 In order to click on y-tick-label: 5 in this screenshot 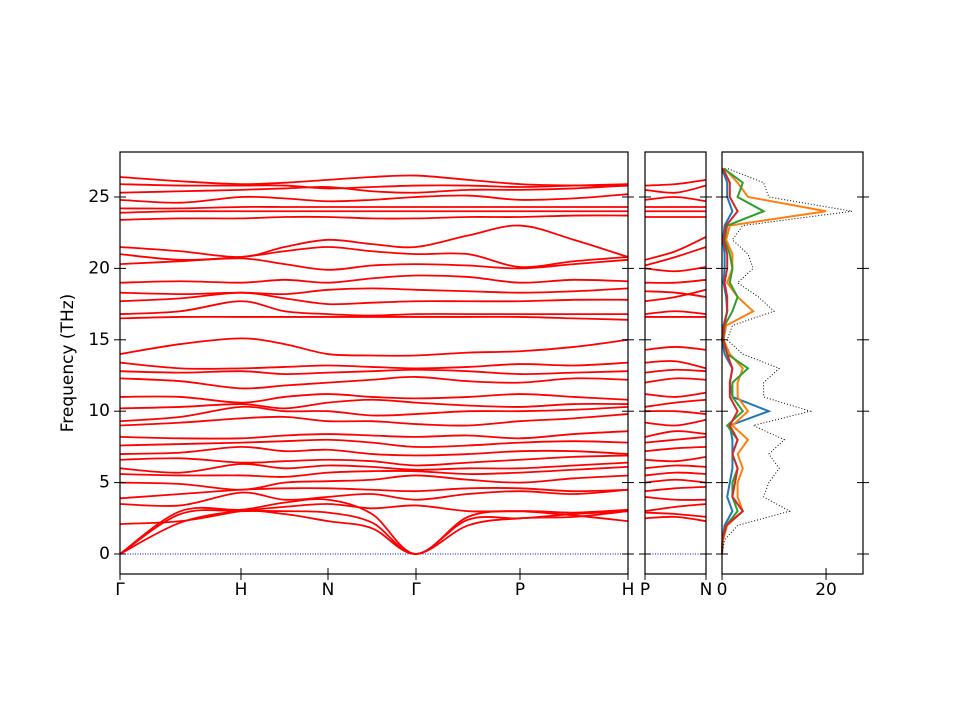, I will do `click(104, 483)`.